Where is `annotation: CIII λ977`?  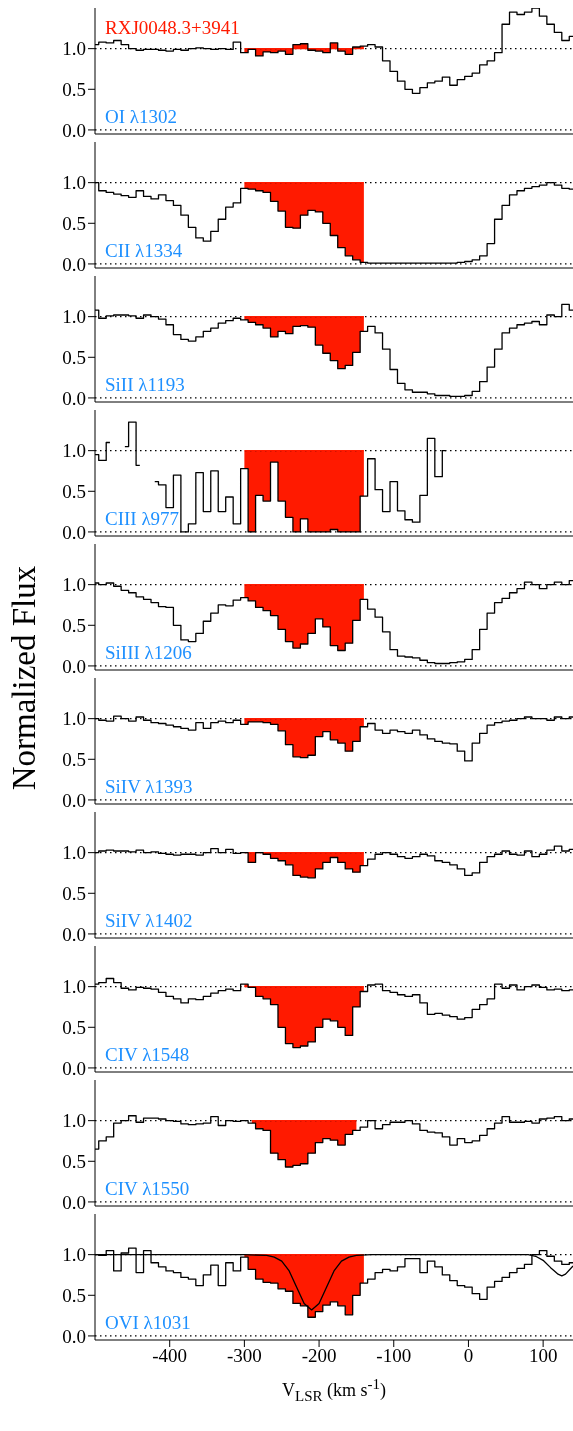 annotation: CIII λ977 is located at coordinates (142, 518).